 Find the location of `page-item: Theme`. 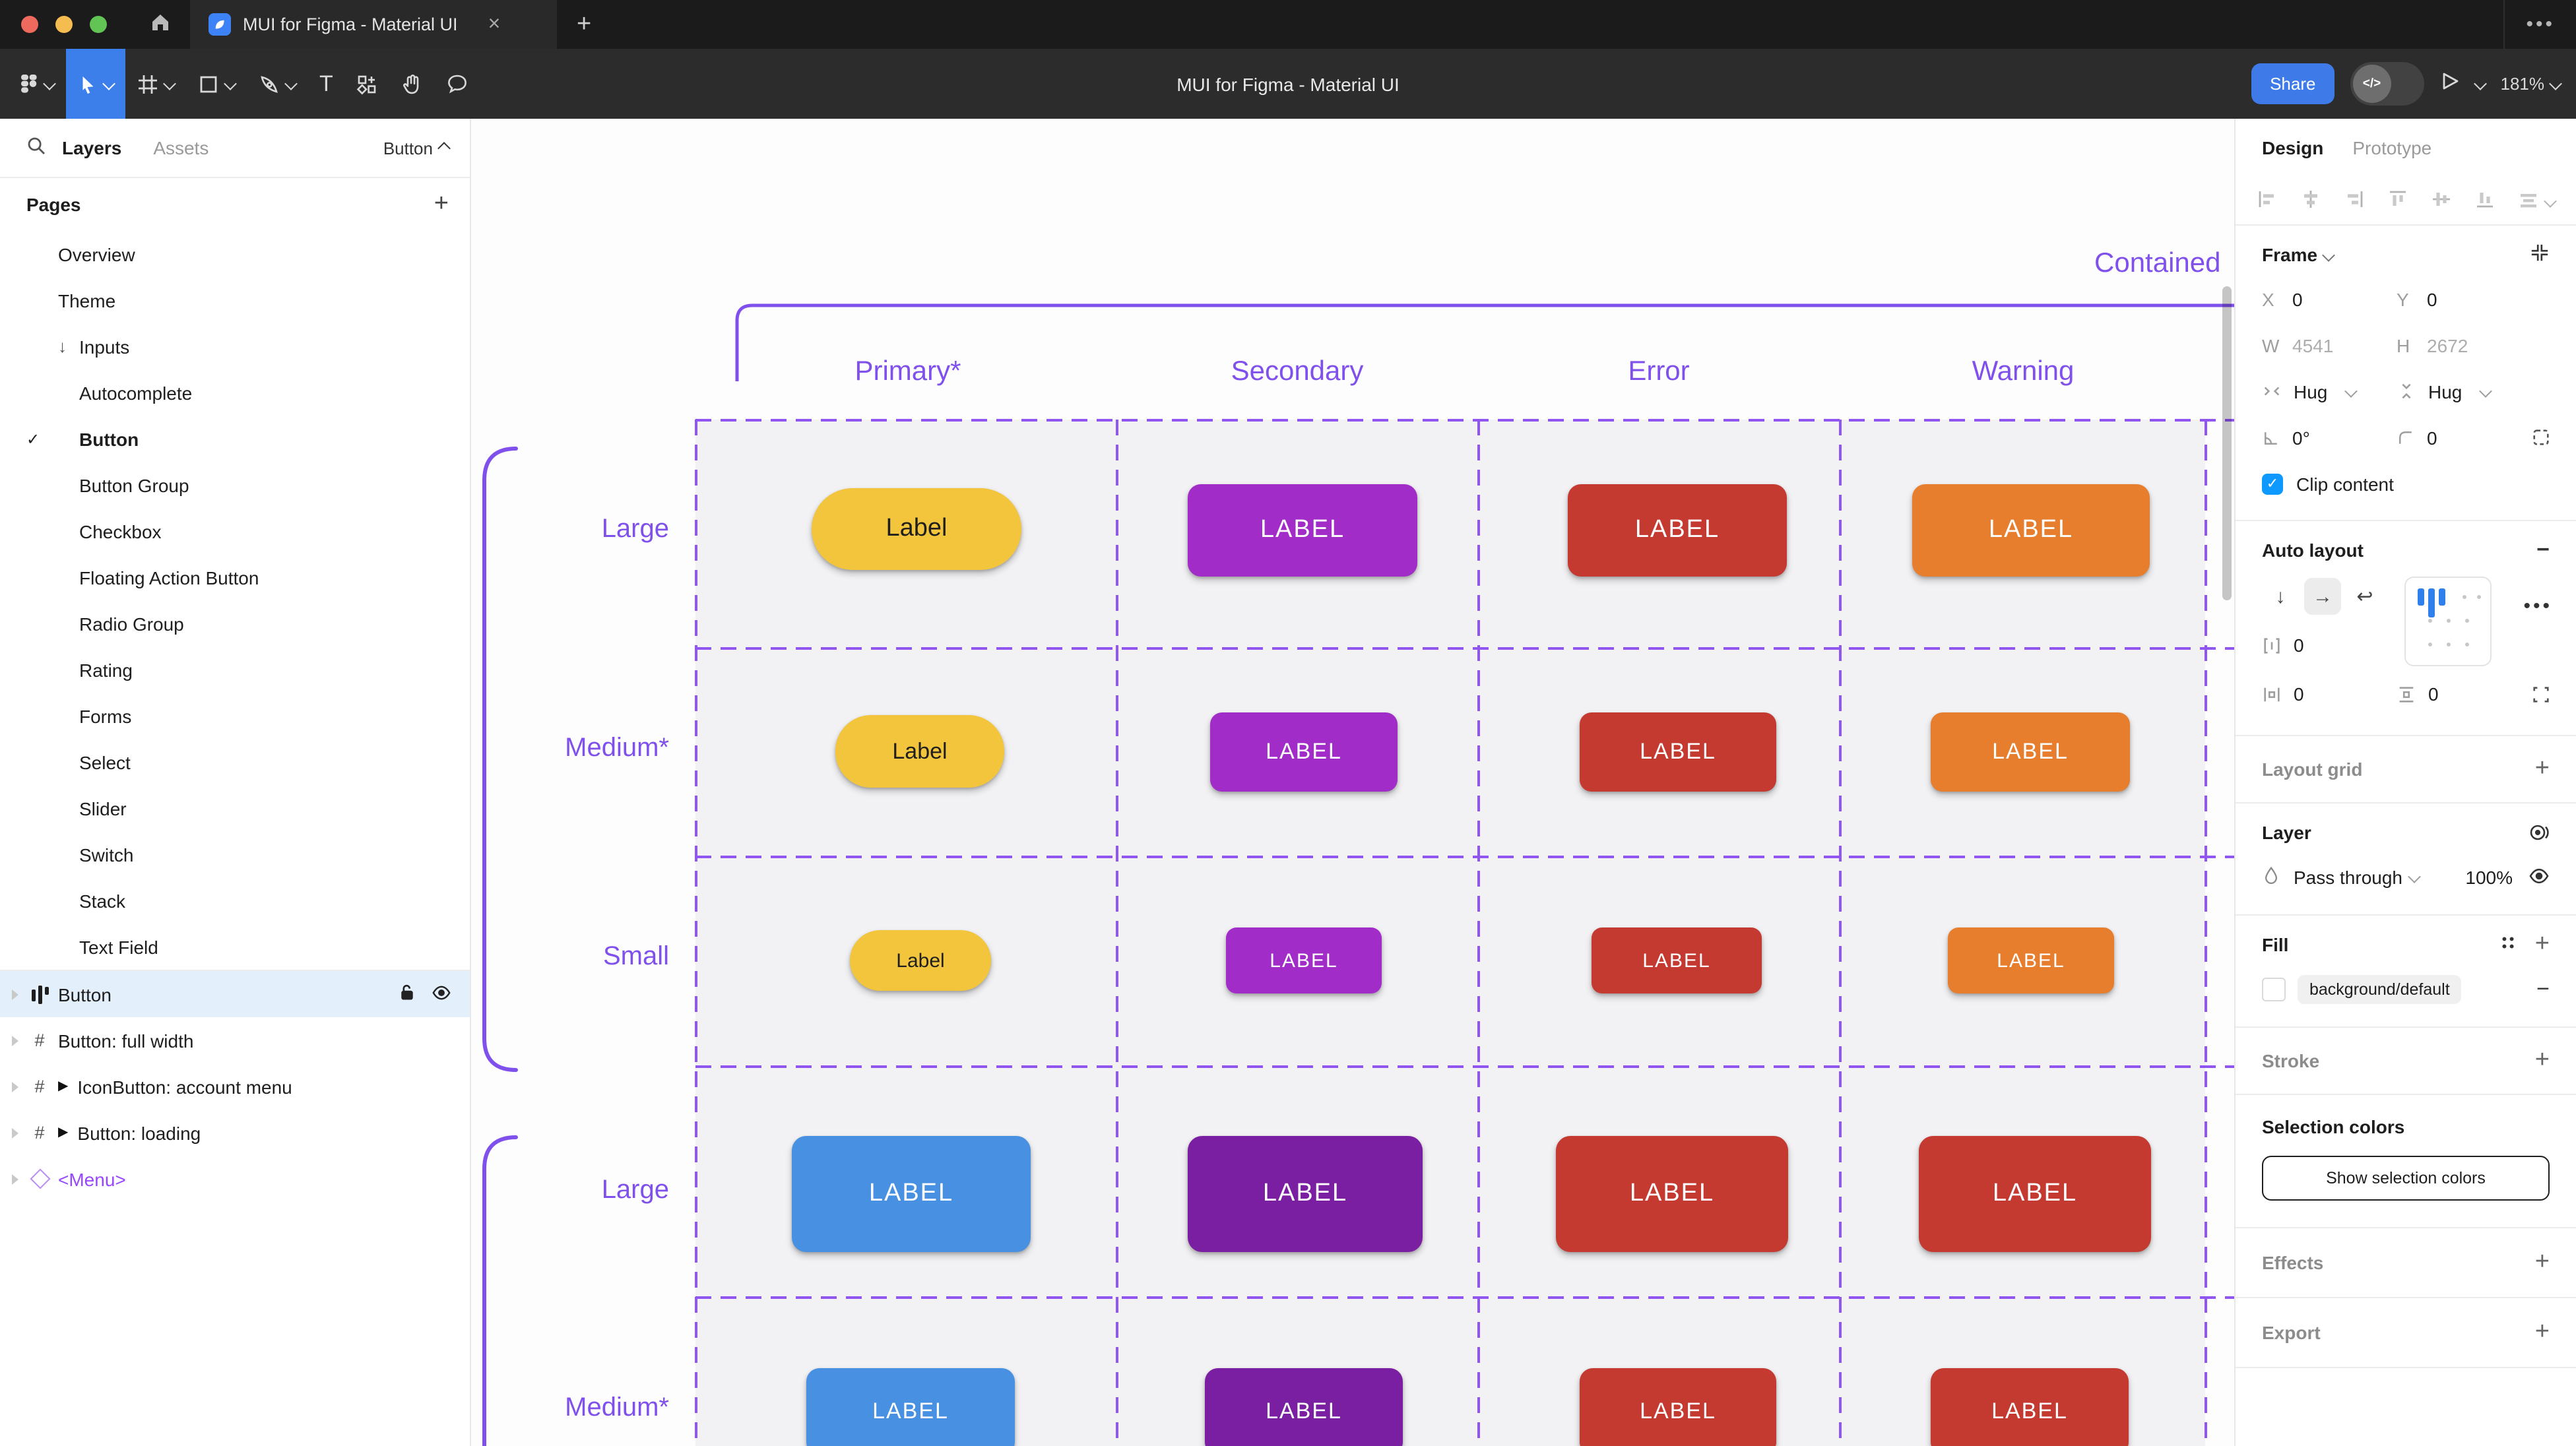

page-item: Theme is located at coordinates (235, 300).